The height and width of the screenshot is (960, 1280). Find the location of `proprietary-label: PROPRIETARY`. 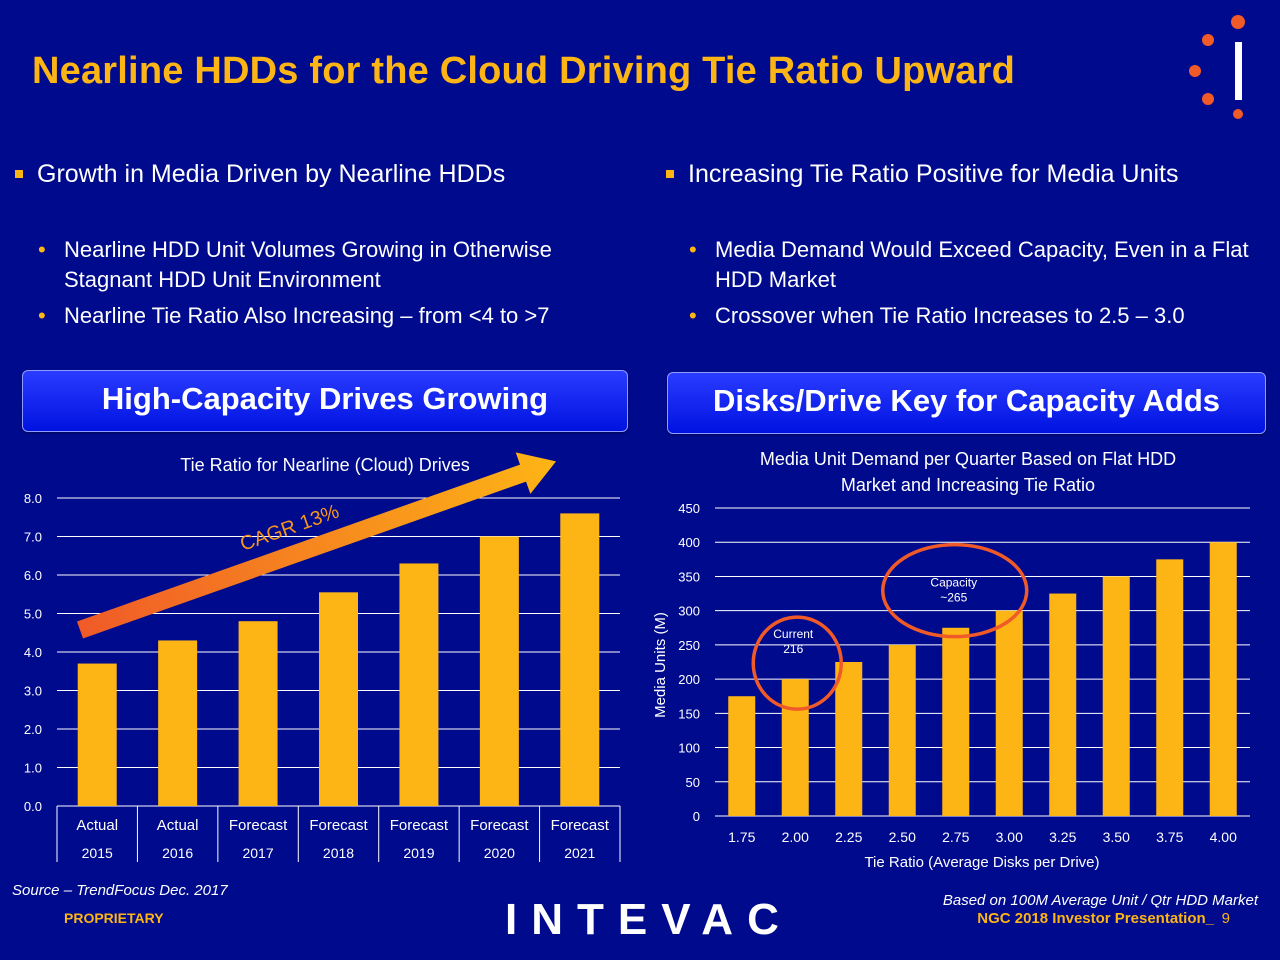

proprietary-label: PROPRIETARY is located at coordinates (114, 918).